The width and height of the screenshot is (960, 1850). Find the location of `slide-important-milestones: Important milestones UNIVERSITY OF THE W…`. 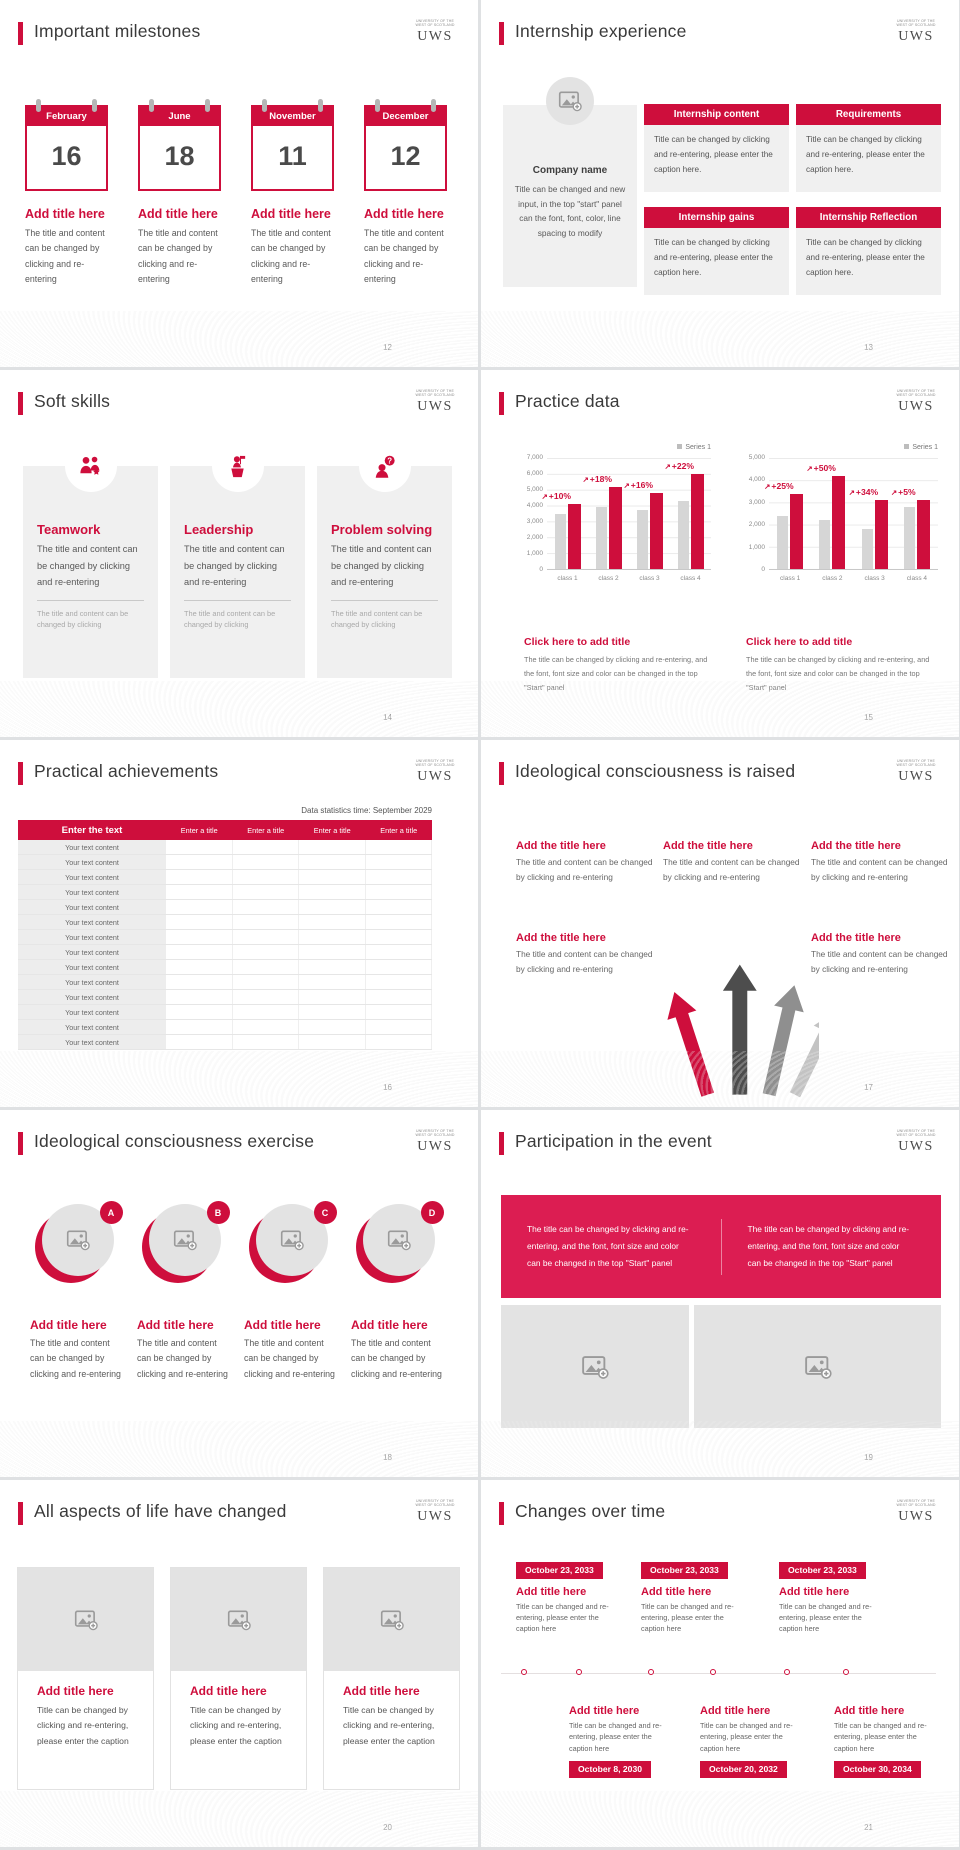

slide-important-milestones: Important milestones UNIVERSITY OF THE W… is located at coordinates (239, 183).